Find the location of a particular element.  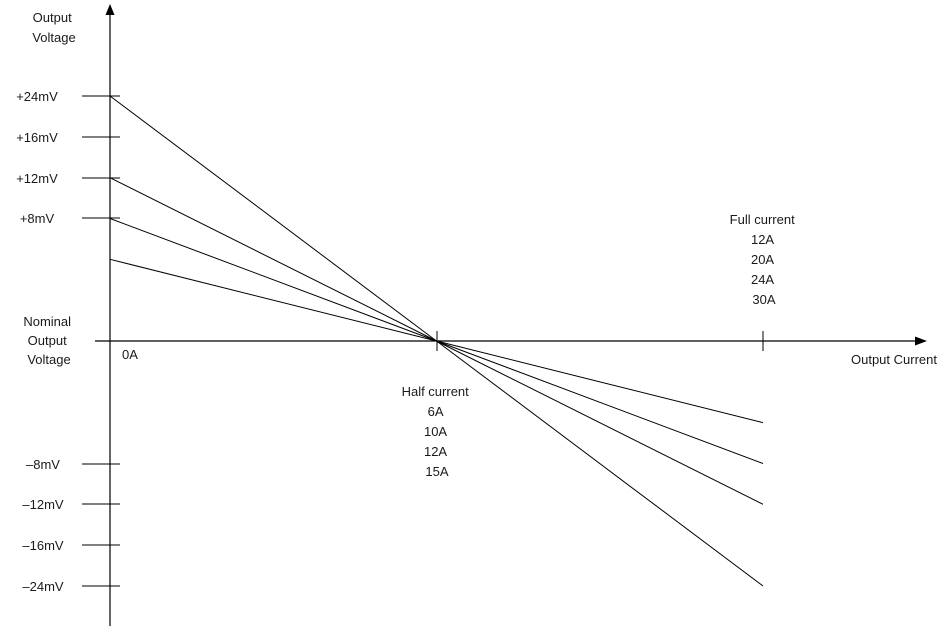

origin-current-label: 0A is located at coordinates (130, 354).